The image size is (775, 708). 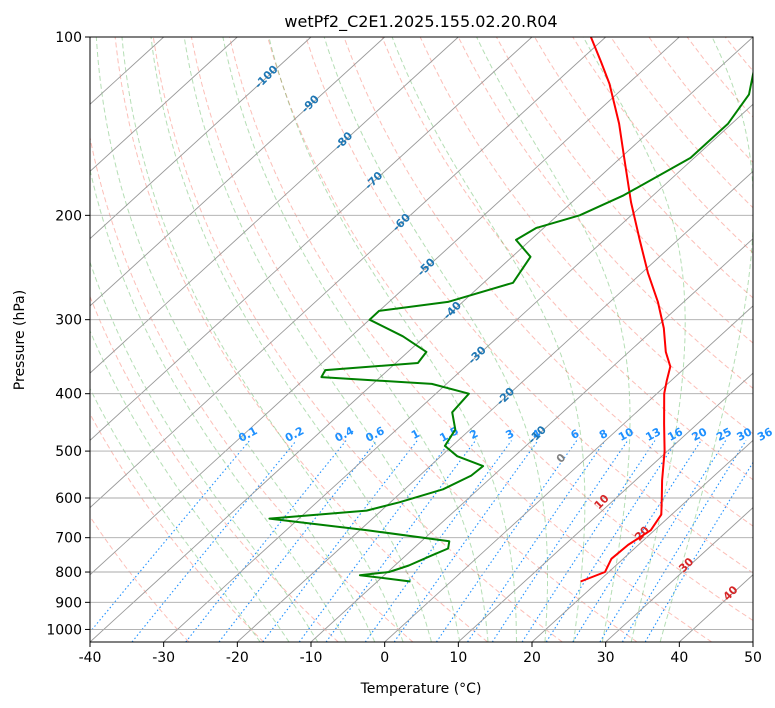 I want to click on temperature-line, so click(x=626, y=310).